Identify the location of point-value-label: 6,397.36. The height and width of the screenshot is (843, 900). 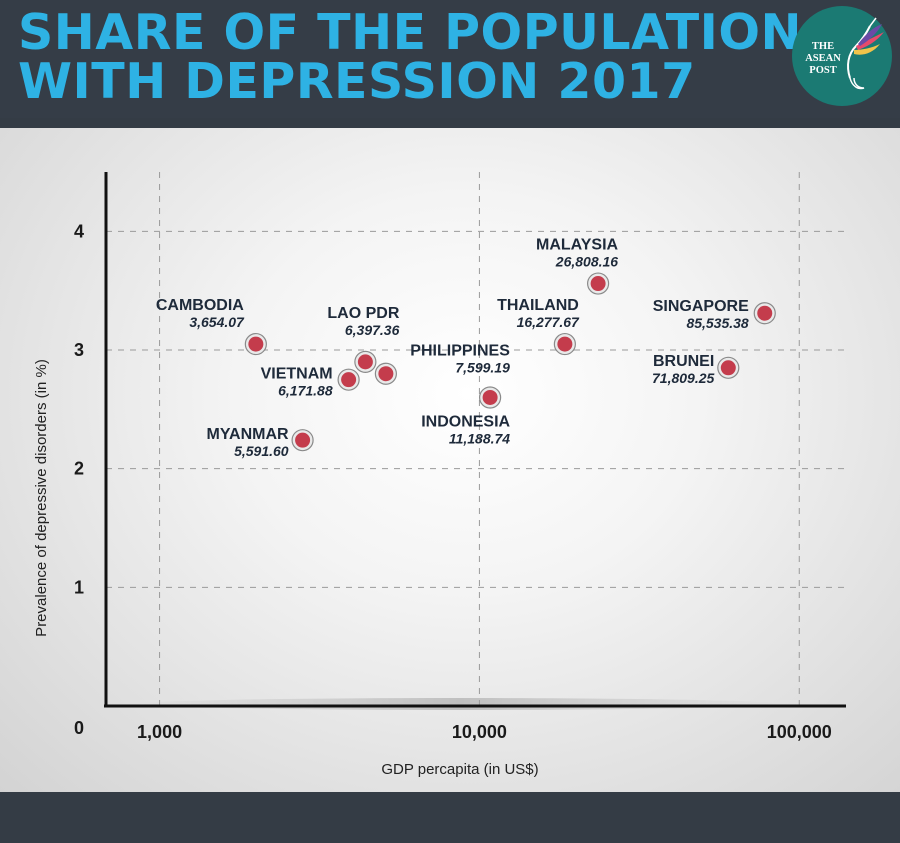
(372, 330).